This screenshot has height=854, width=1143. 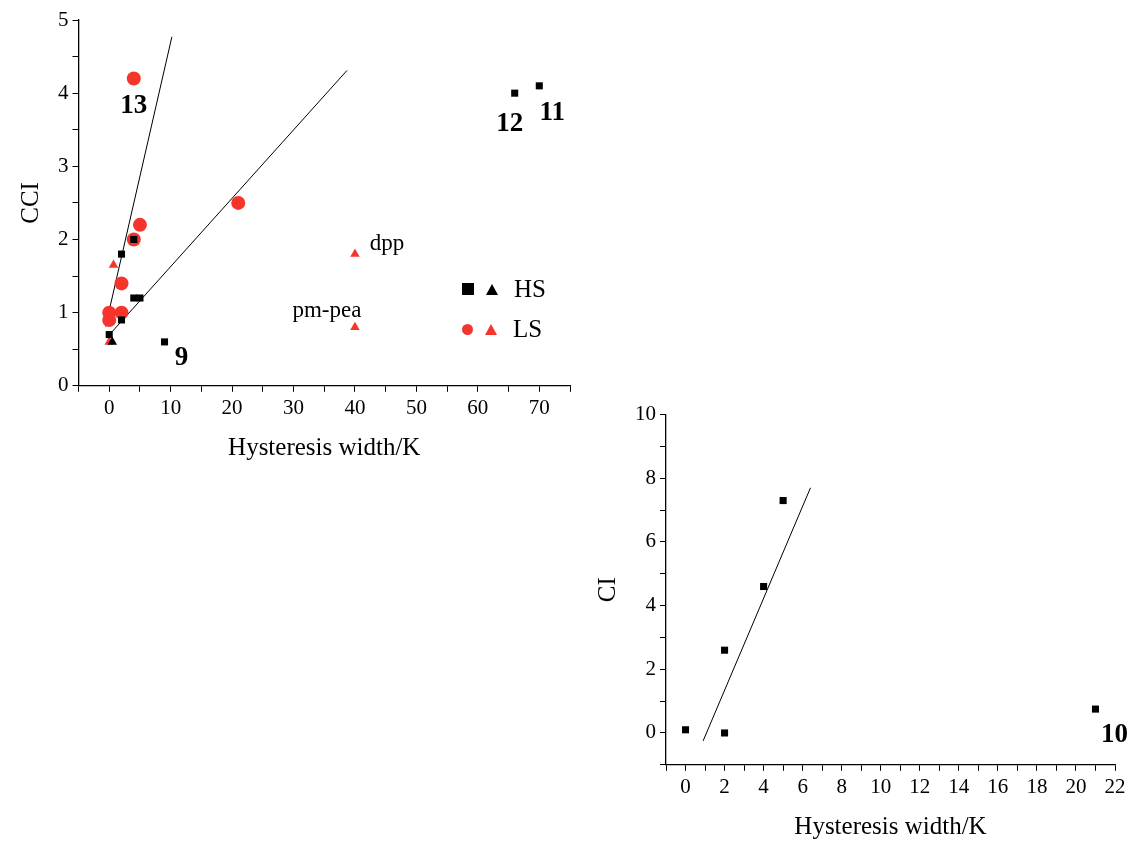 I want to click on legend-label: HS, so click(x=530, y=289).